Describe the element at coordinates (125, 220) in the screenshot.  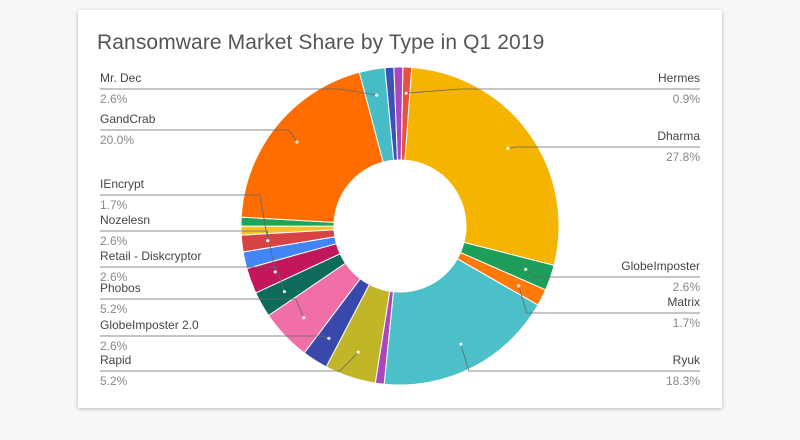
I see `slice-label-nozelesn: Nozelesn` at that location.